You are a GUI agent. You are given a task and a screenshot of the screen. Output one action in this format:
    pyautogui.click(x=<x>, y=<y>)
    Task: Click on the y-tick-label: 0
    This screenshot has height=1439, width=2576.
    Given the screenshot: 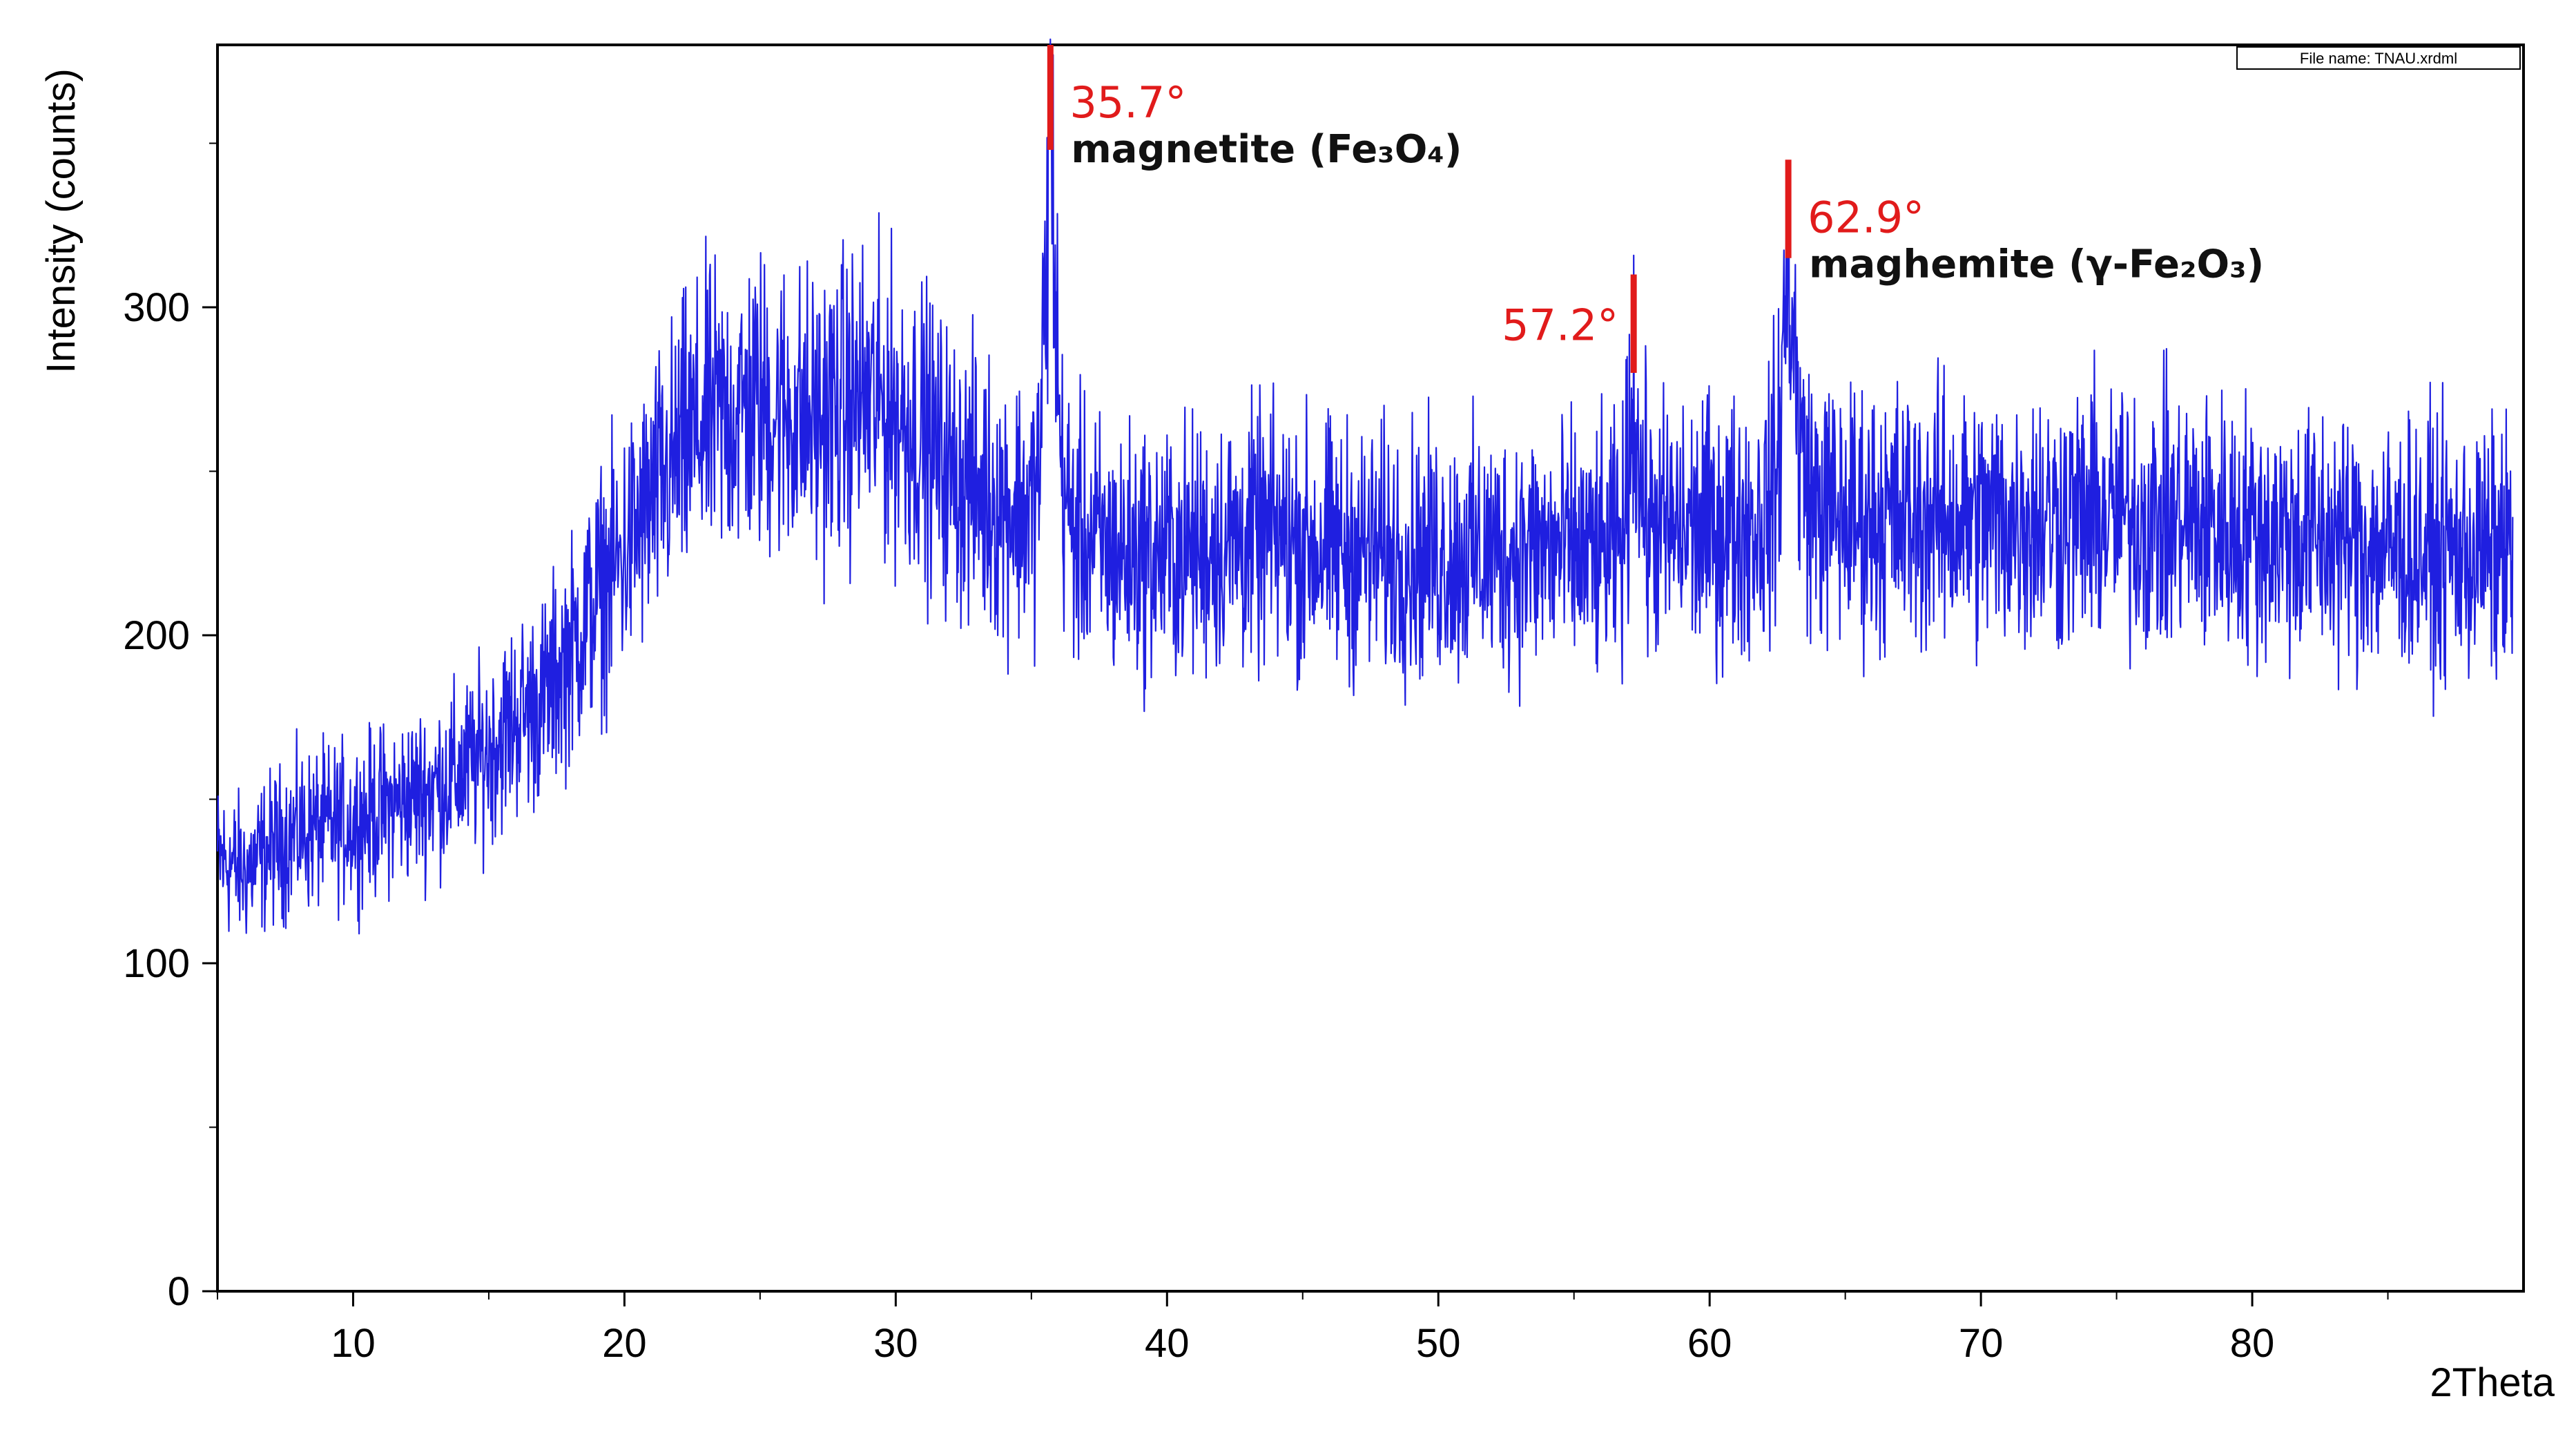 What is the action you would take?
    pyautogui.click(x=179, y=1291)
    